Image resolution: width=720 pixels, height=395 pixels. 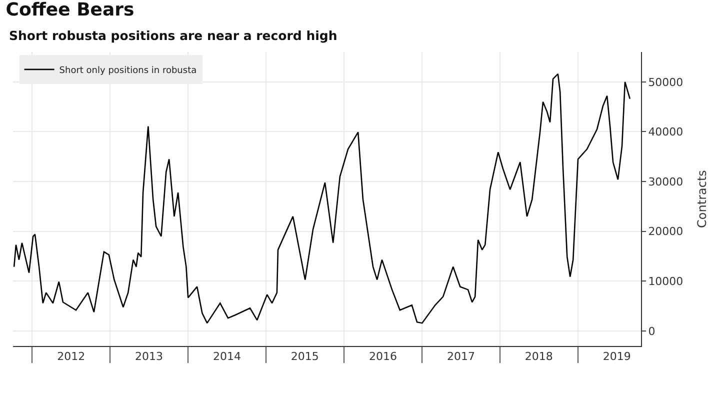 What do you see at coordinates (226, 357) in the screenshot?
I see `x-tick-label: 2014` at bounding box center [226, 357].